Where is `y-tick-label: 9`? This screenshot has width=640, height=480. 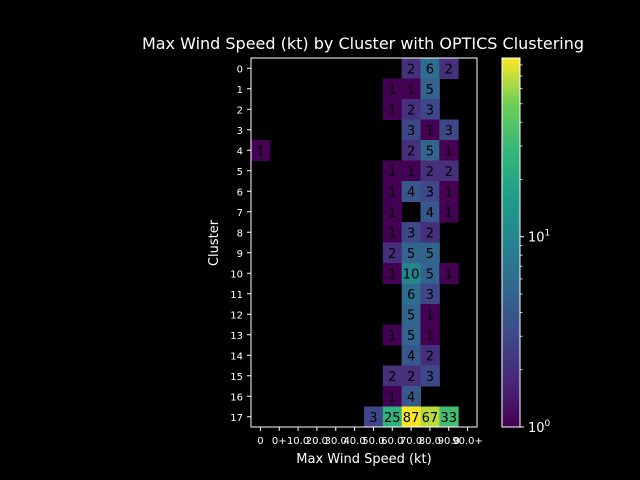
y-tick-label: 9 is located at coordinates (240, 254).